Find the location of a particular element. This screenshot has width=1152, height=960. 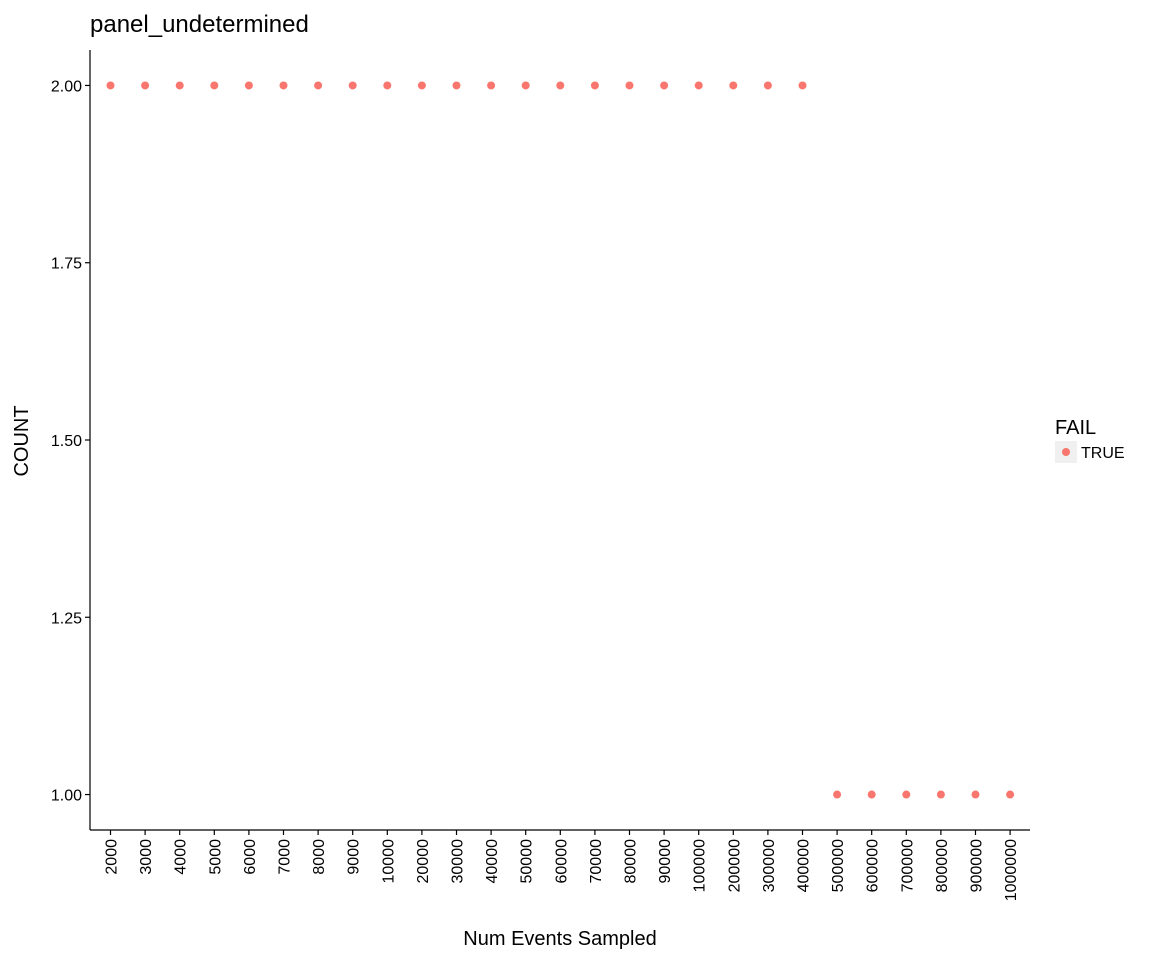

x-tick-label: 400000 is located at coordinates (804, 865).